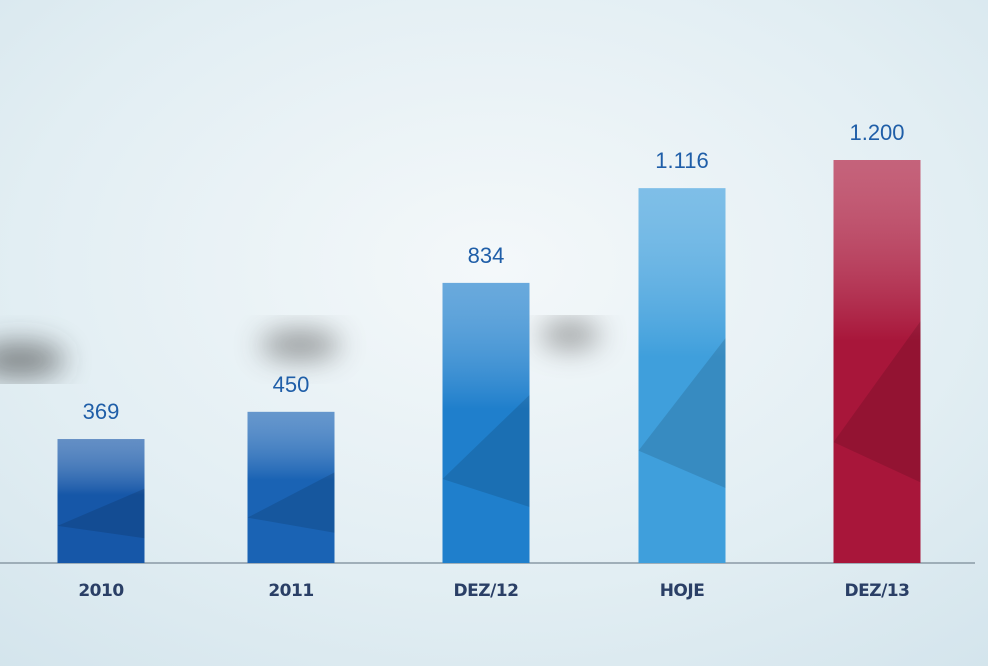 This screenshot has width=988, height=666. What do you see at coordinates (486, 255) in the screenshot?
I see `value-label: 834` at bounding box center [486, 255].